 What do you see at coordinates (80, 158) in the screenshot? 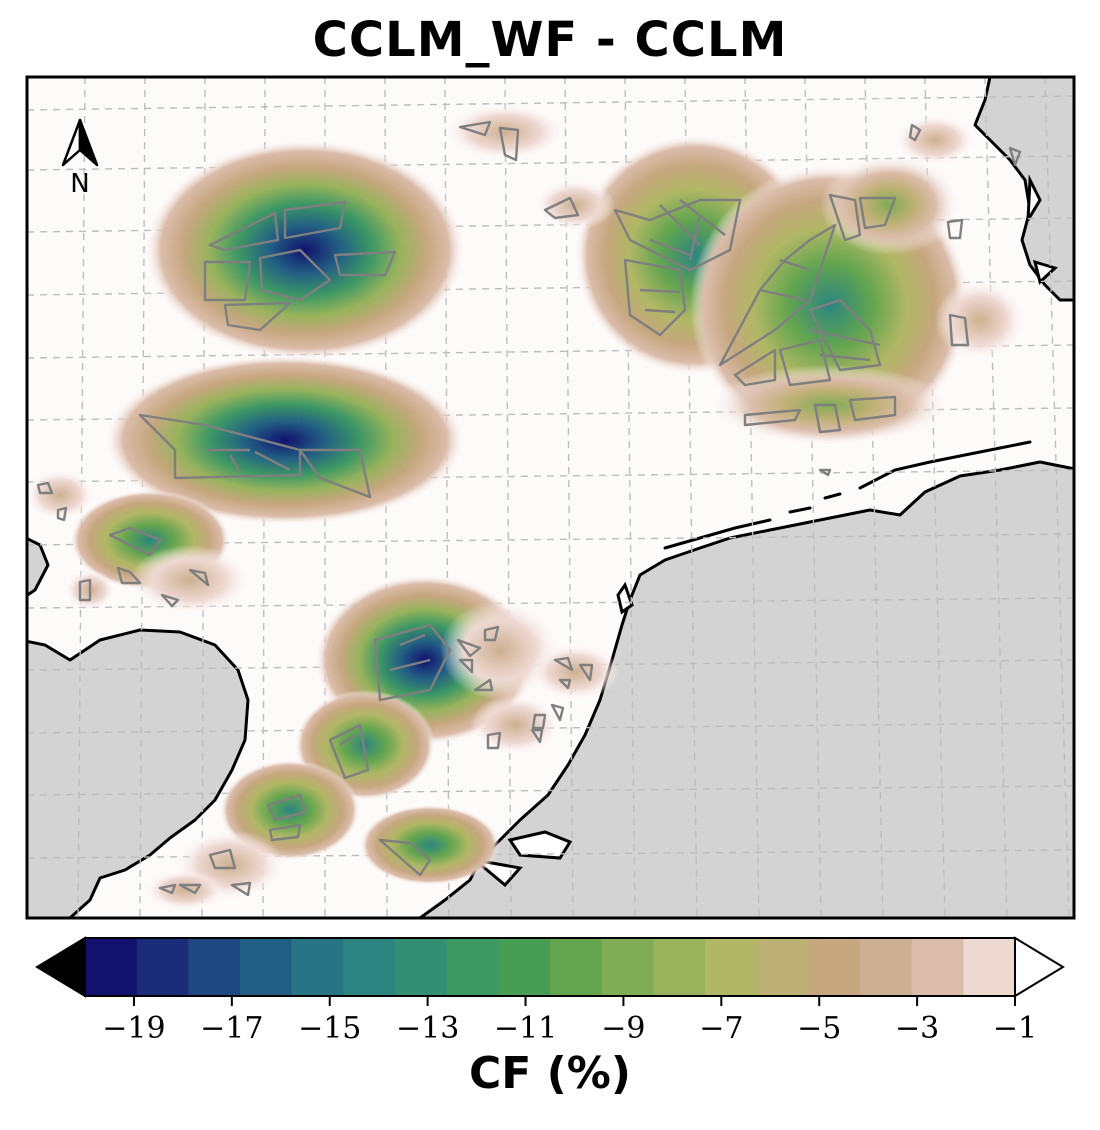
I see `north-arrow-icon: N` at bounding box center [80, 158].